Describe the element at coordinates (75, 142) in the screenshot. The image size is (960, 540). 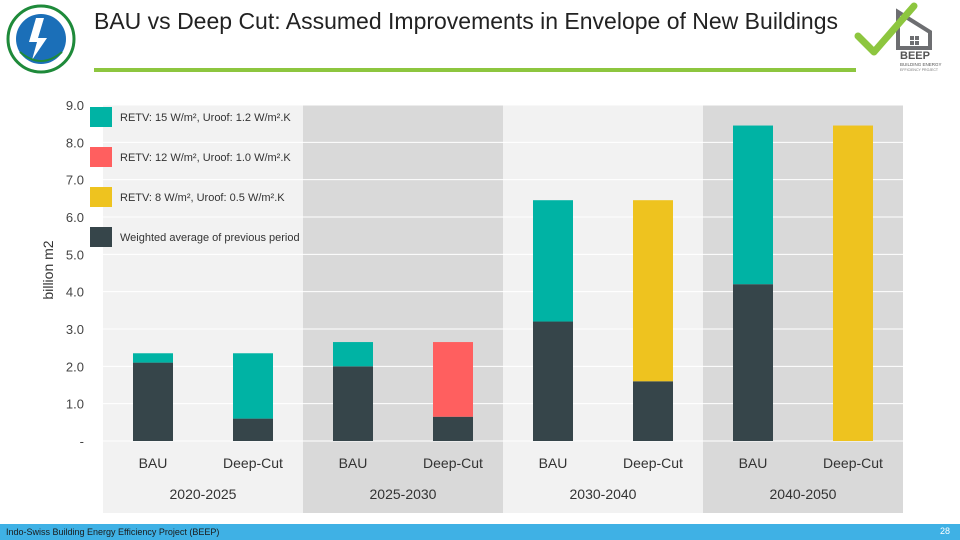
I see `y-tick-label: 8.0` at that location.